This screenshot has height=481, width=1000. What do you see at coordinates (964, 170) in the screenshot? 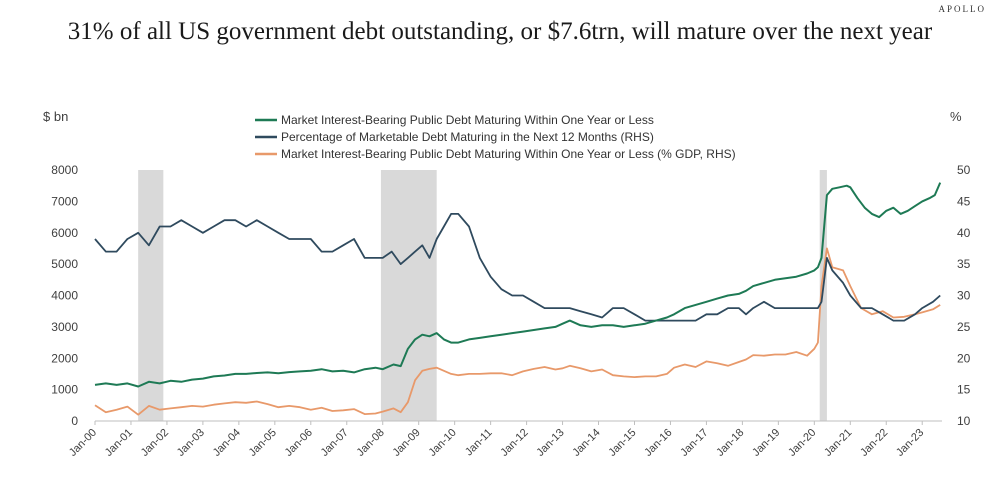
I see `y-tick-right-8: 50` at bounding box center [964, 170].